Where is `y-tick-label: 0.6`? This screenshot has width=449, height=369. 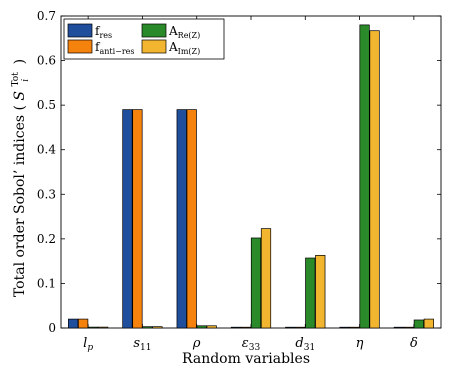
y-tick-label: 0.6 is located at coordinates (46, 61).